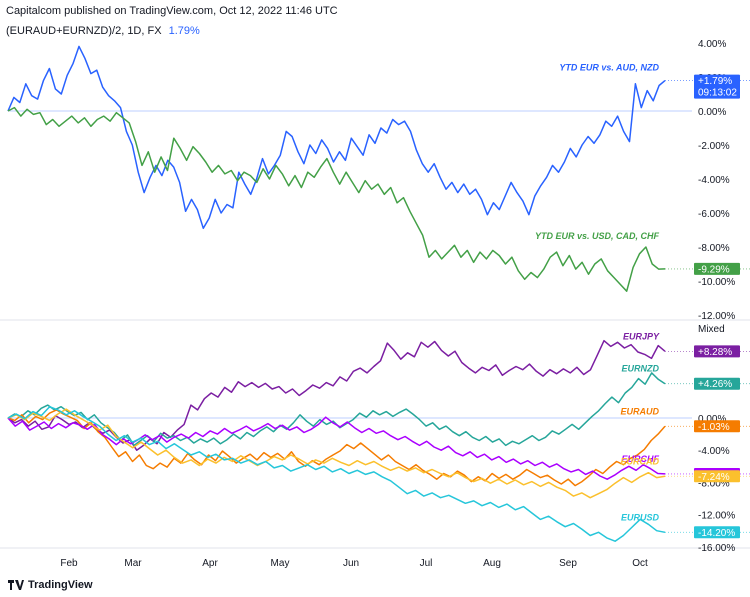  Describe the element at coordinates (426, 563) in the screenshot. I see `x-tick-label: Jul` at that location.